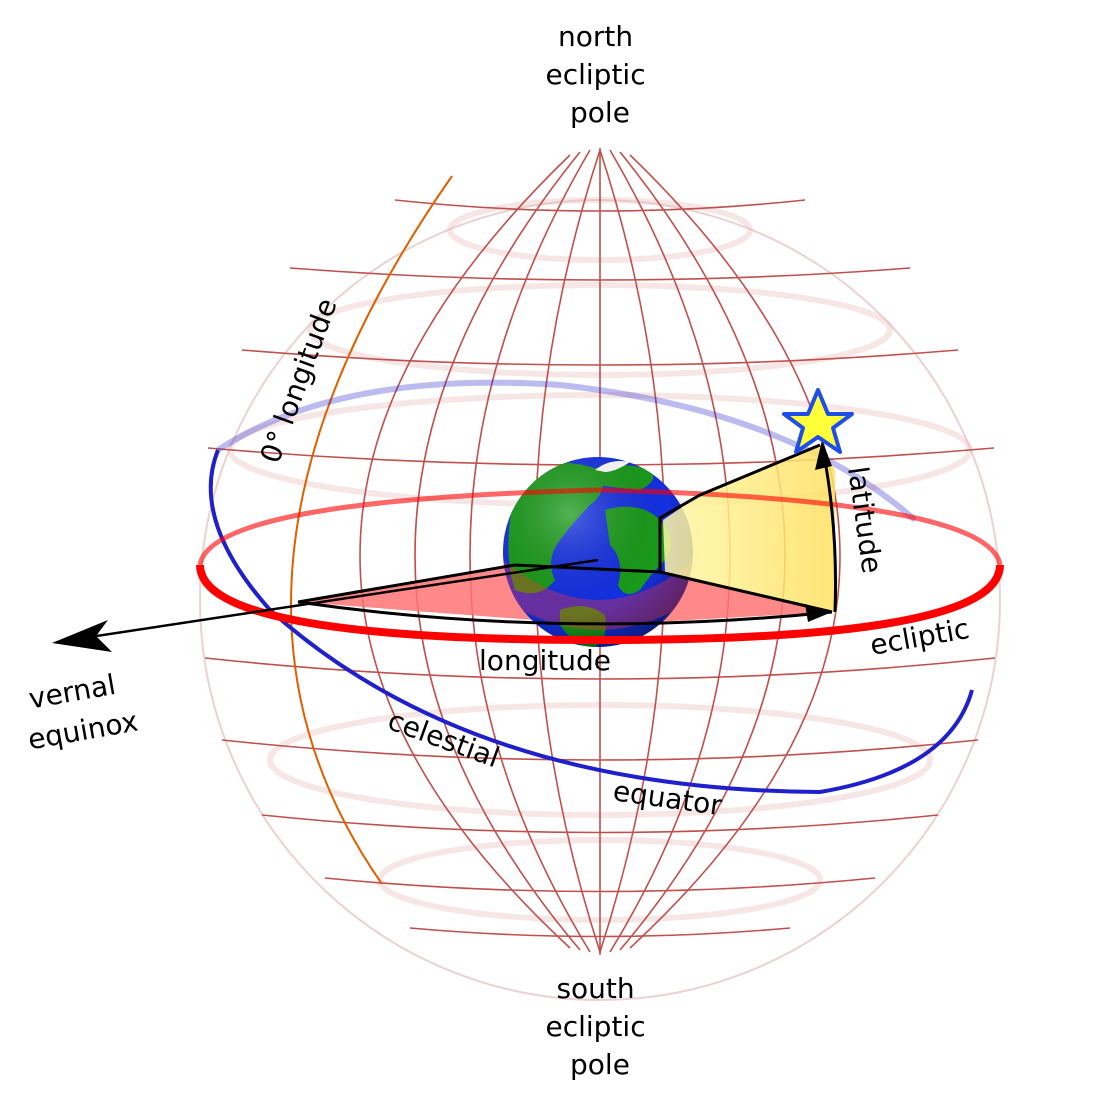 This screenshot has width=1100, height=1100. I want to click on zero-longitude-meridian, so click(371, 530).